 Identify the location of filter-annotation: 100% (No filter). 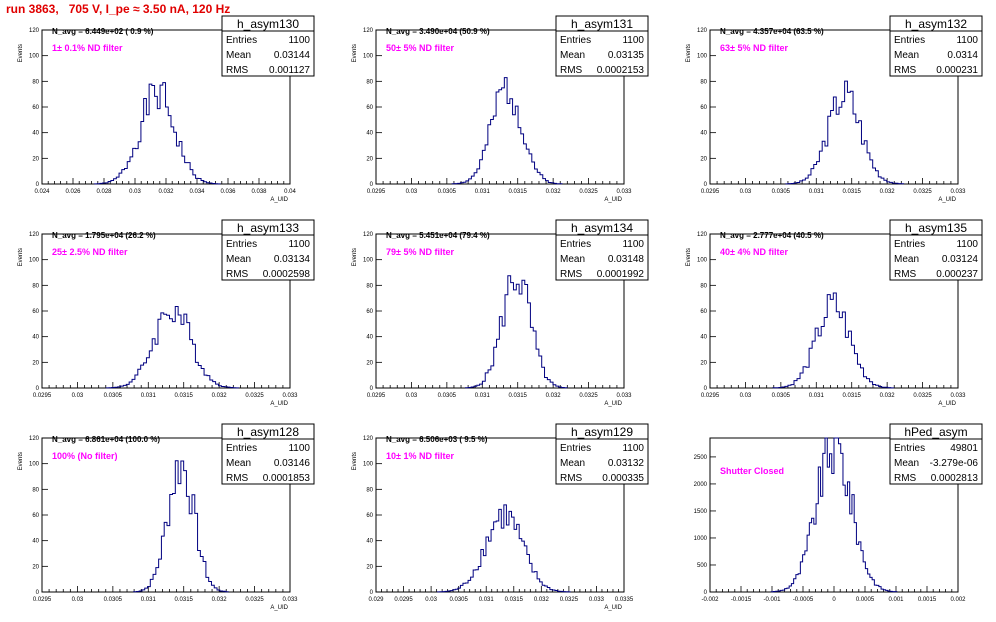
(85, 456).